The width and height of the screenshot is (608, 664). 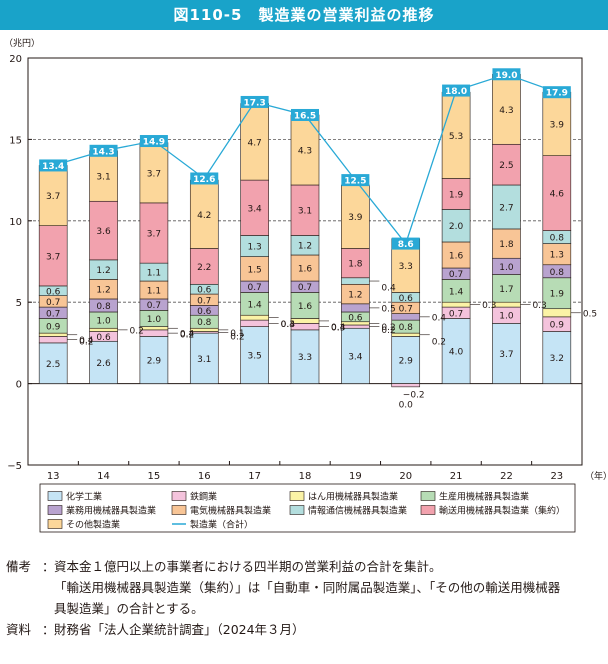 I want to click on legend-label: 製造業（合計）, so click(x=221, y=525).